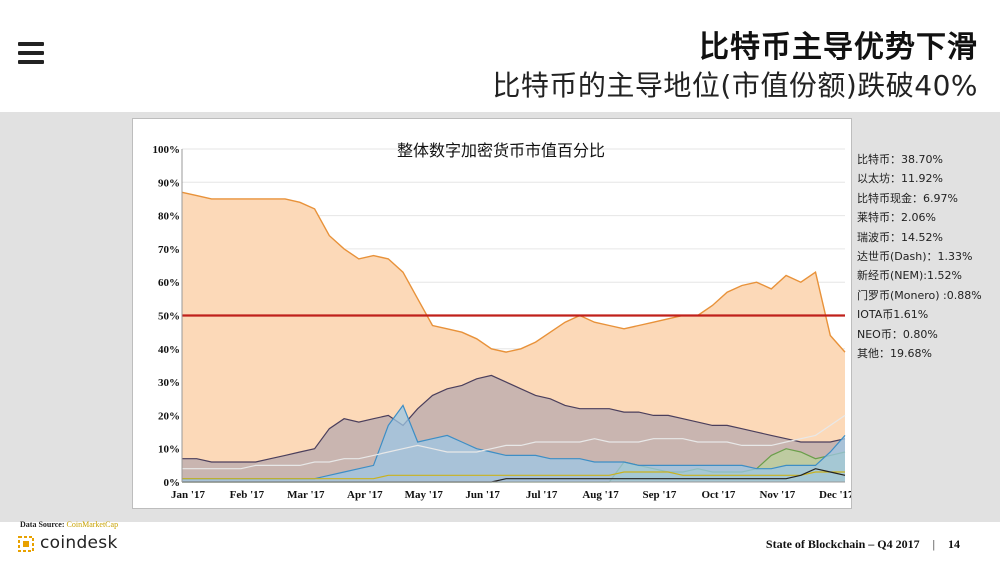 This screenshot has width=1000, height=563. I want to click on legend-item: 达世币(Dash)：1.33%, so click(915, 256).